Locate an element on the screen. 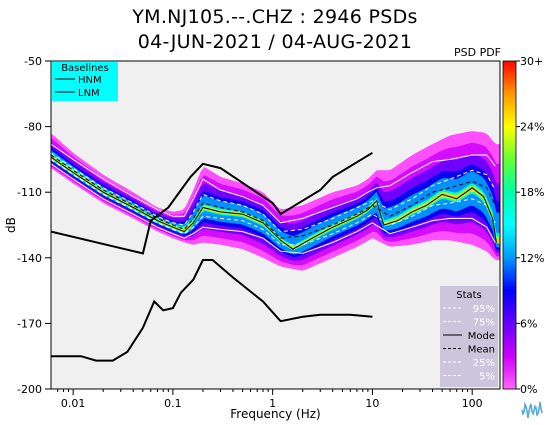  colorbar is located at coordinates (509, 225).